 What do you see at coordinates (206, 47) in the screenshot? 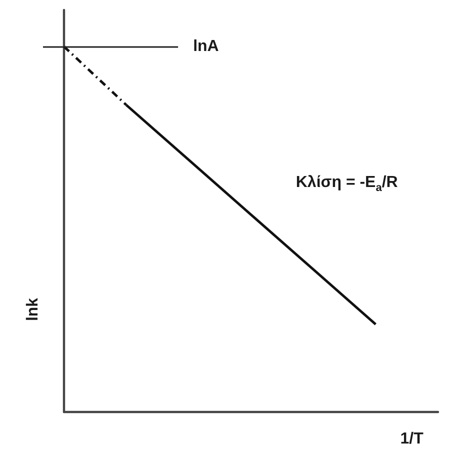
I see `ref-line-label: lnA` at bounding box center [206, 47].